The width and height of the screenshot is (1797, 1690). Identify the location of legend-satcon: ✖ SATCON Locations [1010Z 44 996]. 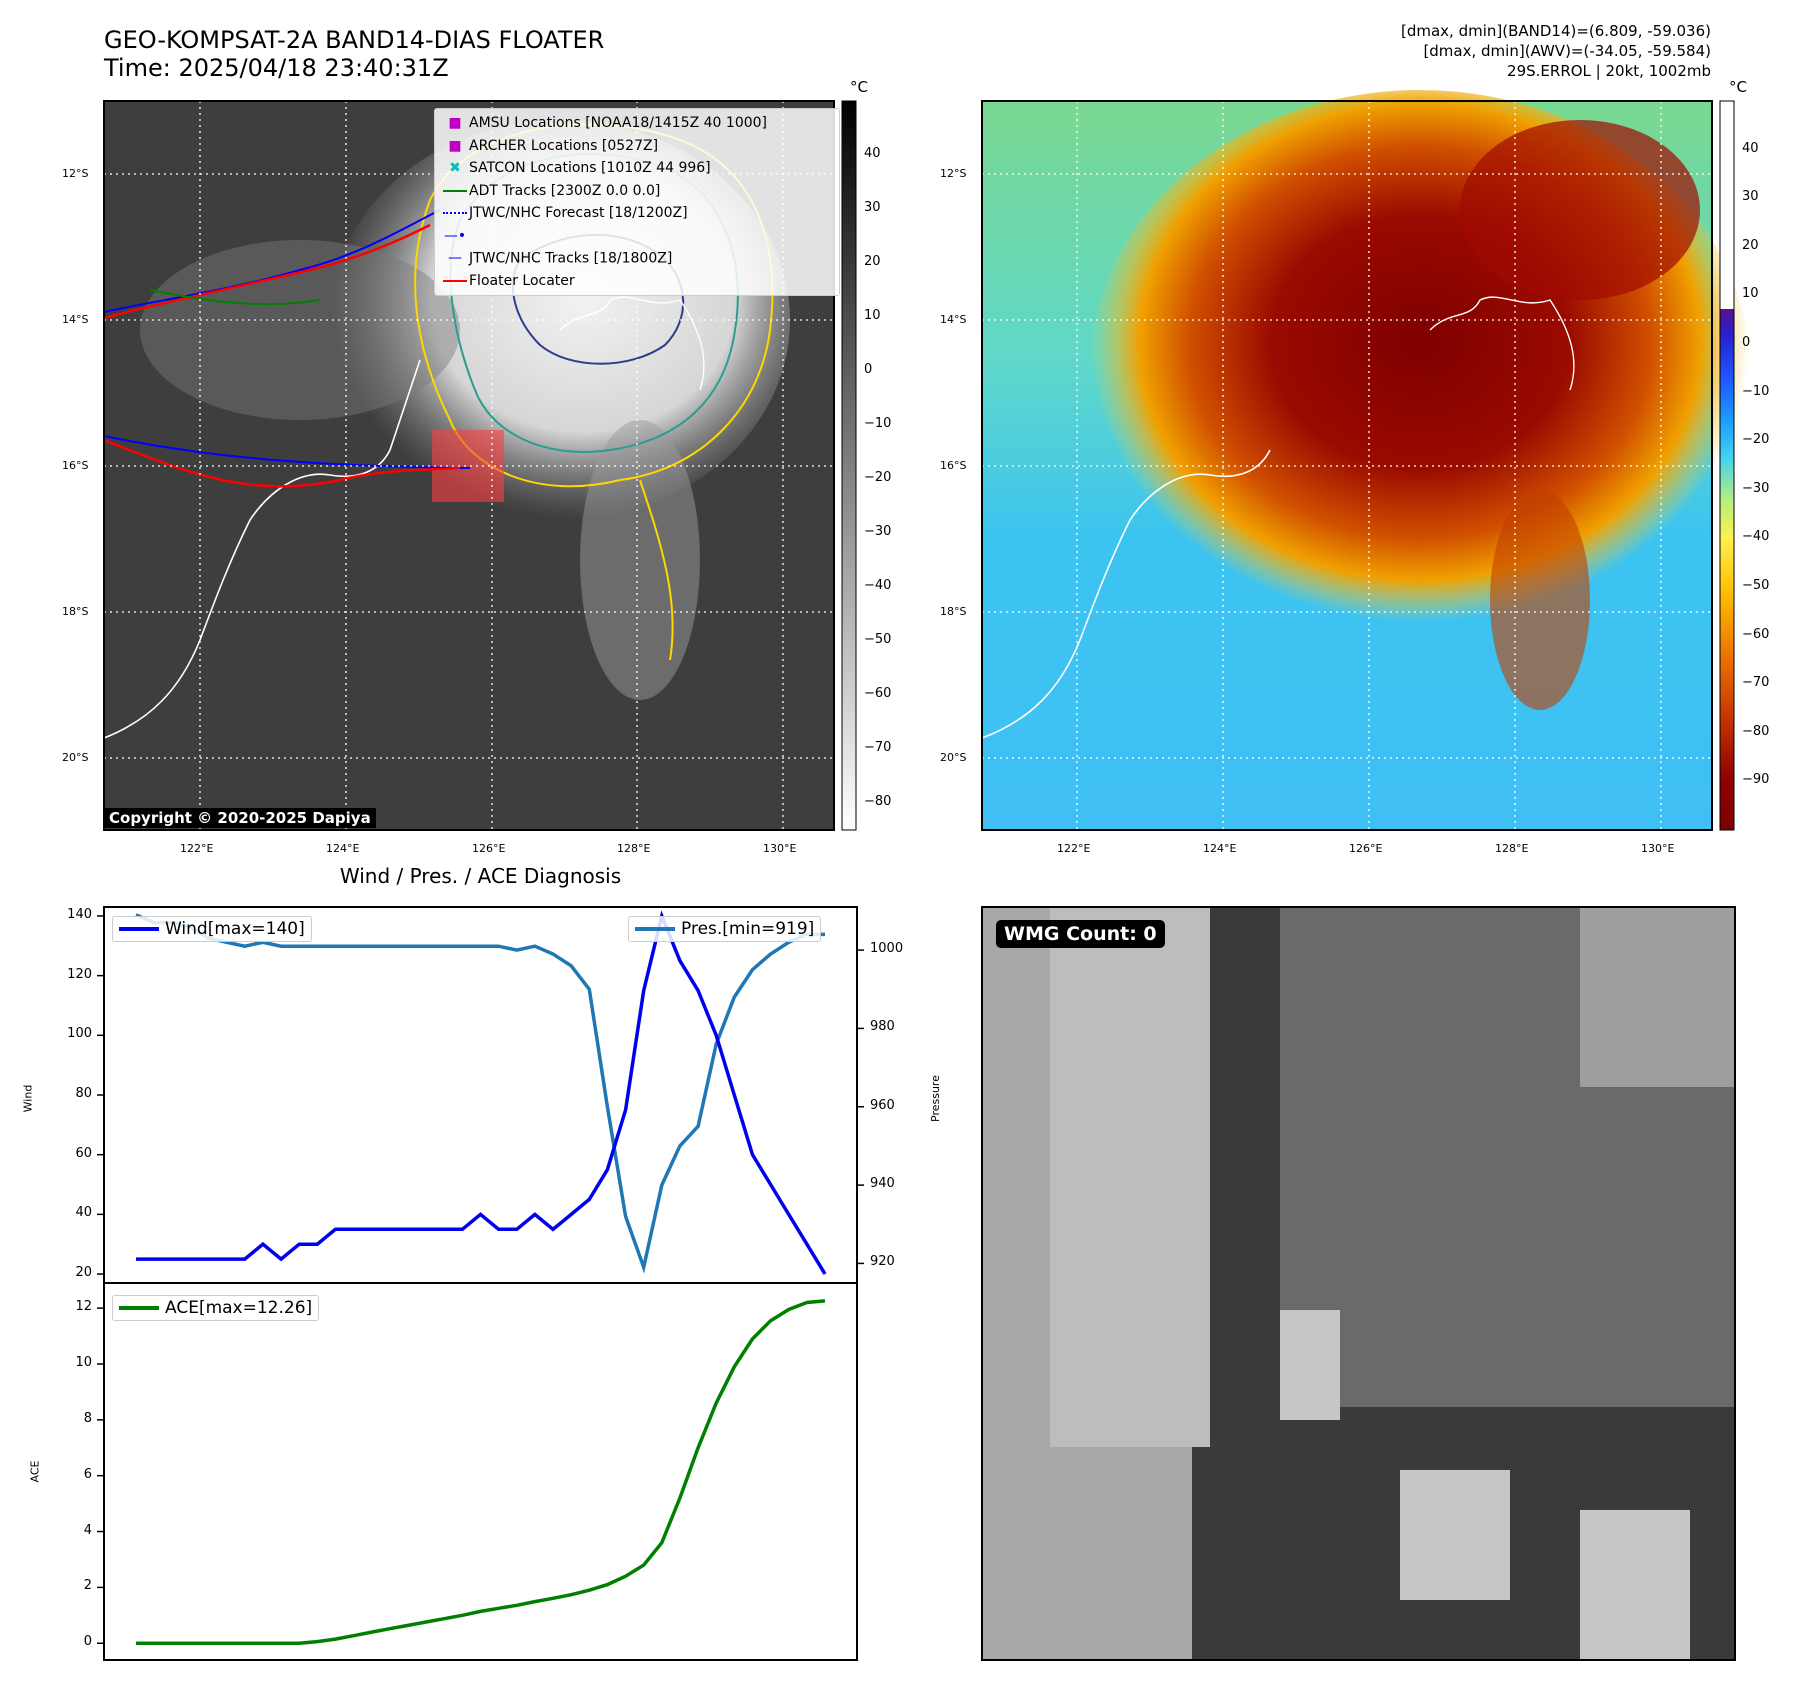
(637, 168).